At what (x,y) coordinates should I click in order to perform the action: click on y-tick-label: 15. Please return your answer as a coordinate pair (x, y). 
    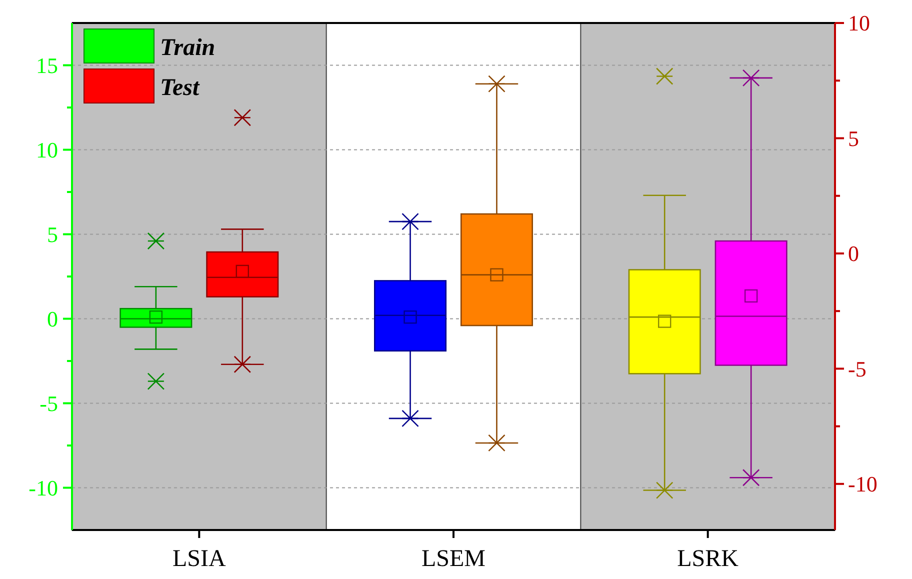
    Looking at the image, I should click on (47, 65).